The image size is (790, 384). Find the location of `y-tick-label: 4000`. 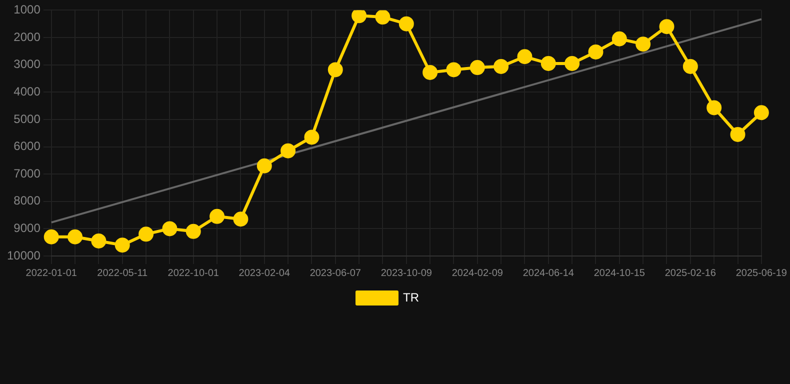

y-tick-label: 4000 is located at coordinates (27, 91).